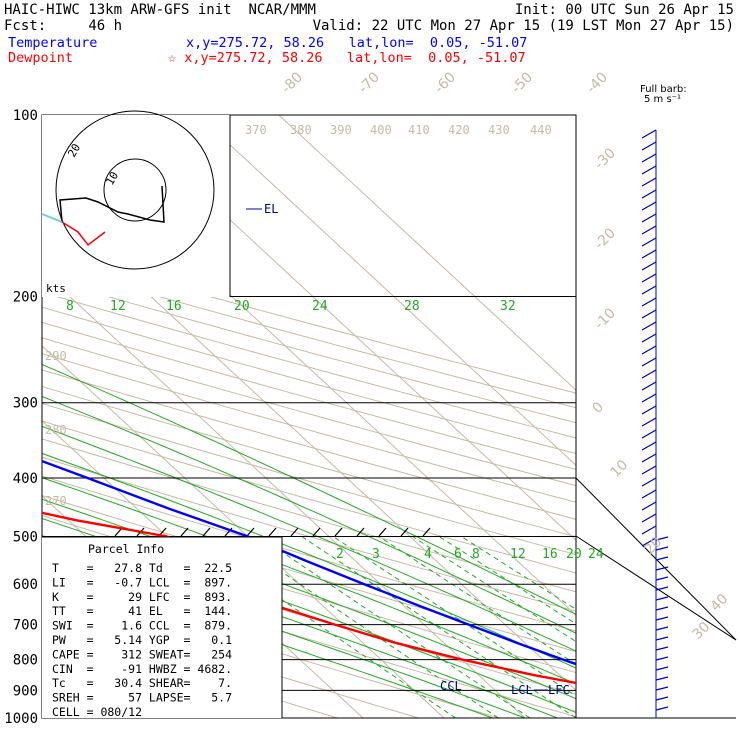  Describe the element at coordinates (445, 82) in the screenshot. I see `isotherm-label: -60` at that location.